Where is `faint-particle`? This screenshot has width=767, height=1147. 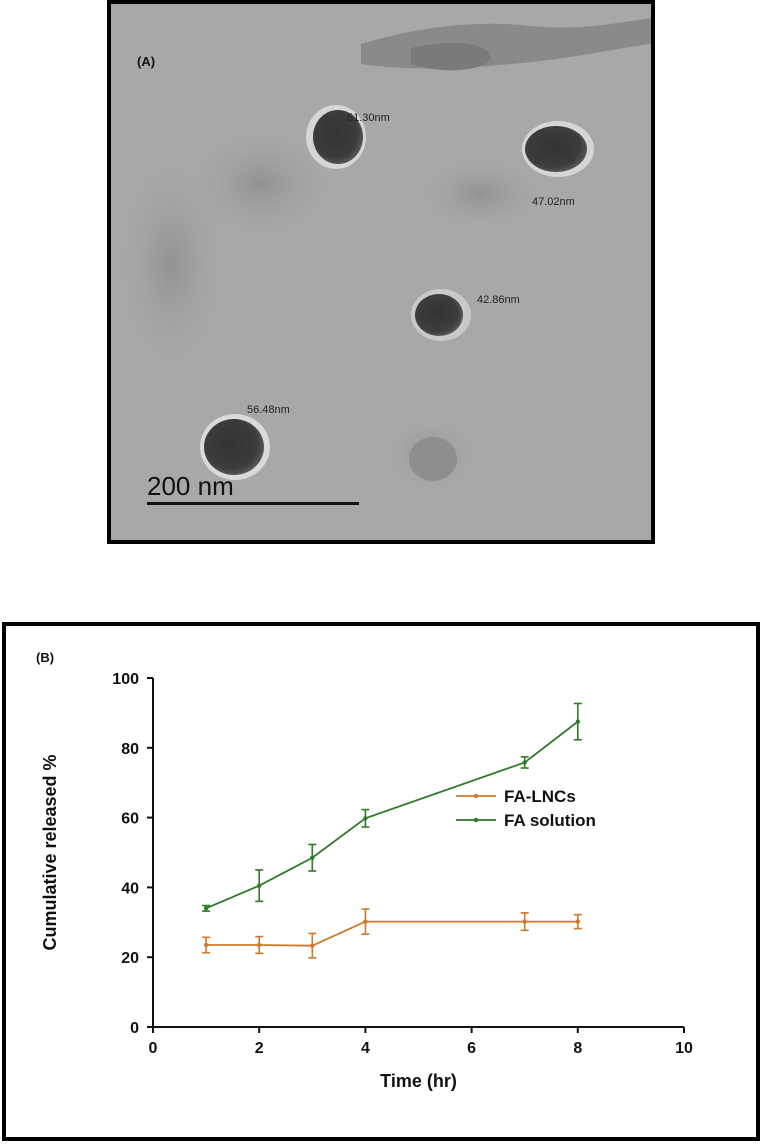
faint-particle is located at coordinates (433, 459).